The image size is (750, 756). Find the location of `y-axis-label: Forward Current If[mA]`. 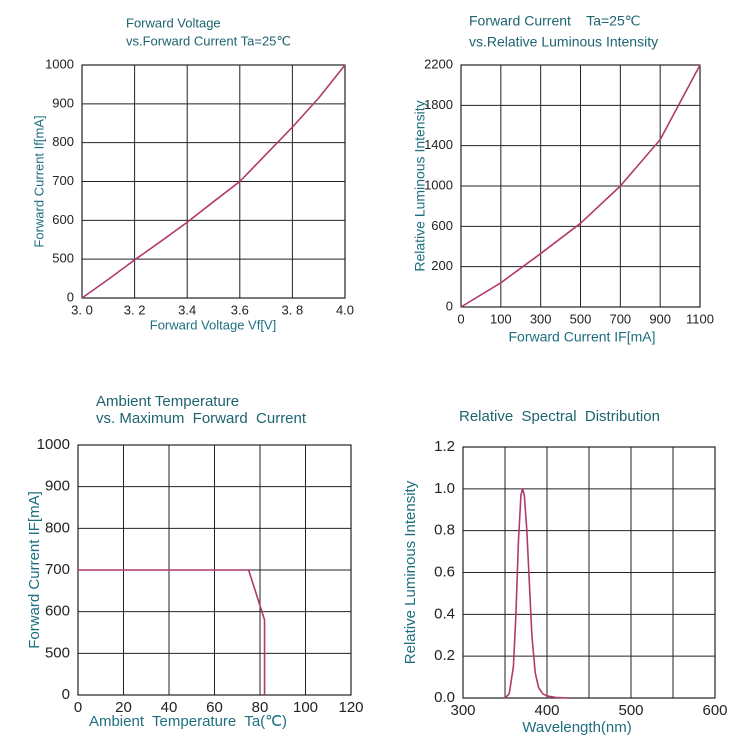

y-axis-label: Forward Current If[mA] is located at coordinates (38, 181).